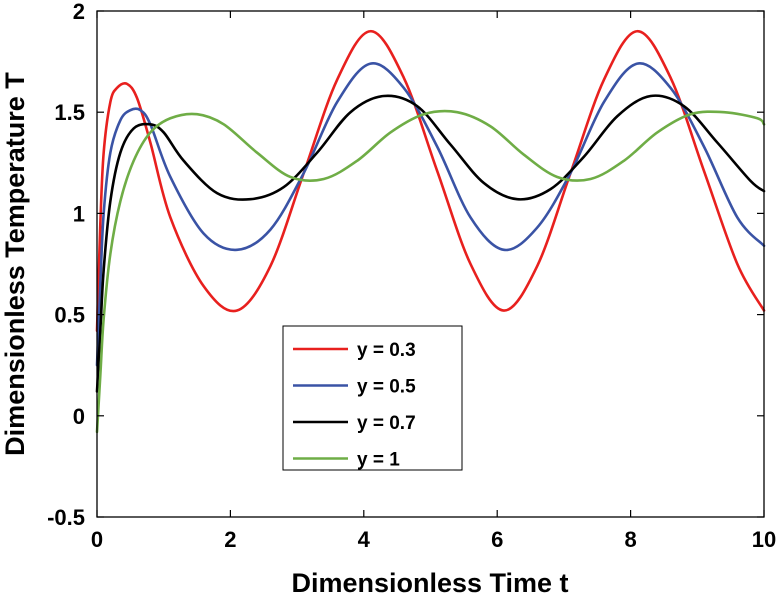 The width and height of the screenshot is (779, 599). Describe the element at coordinates (354, 405) in the screenshot. I see `legend-items: y = 0.3 y = 0.5 y = 0.7 y = 1` at that location.